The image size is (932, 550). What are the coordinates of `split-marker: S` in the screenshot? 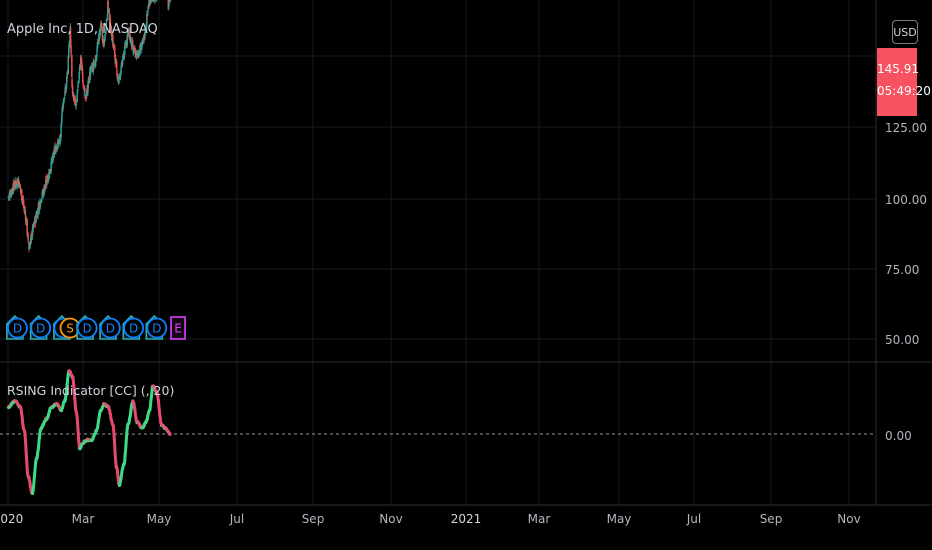 It's located at (70, 328).